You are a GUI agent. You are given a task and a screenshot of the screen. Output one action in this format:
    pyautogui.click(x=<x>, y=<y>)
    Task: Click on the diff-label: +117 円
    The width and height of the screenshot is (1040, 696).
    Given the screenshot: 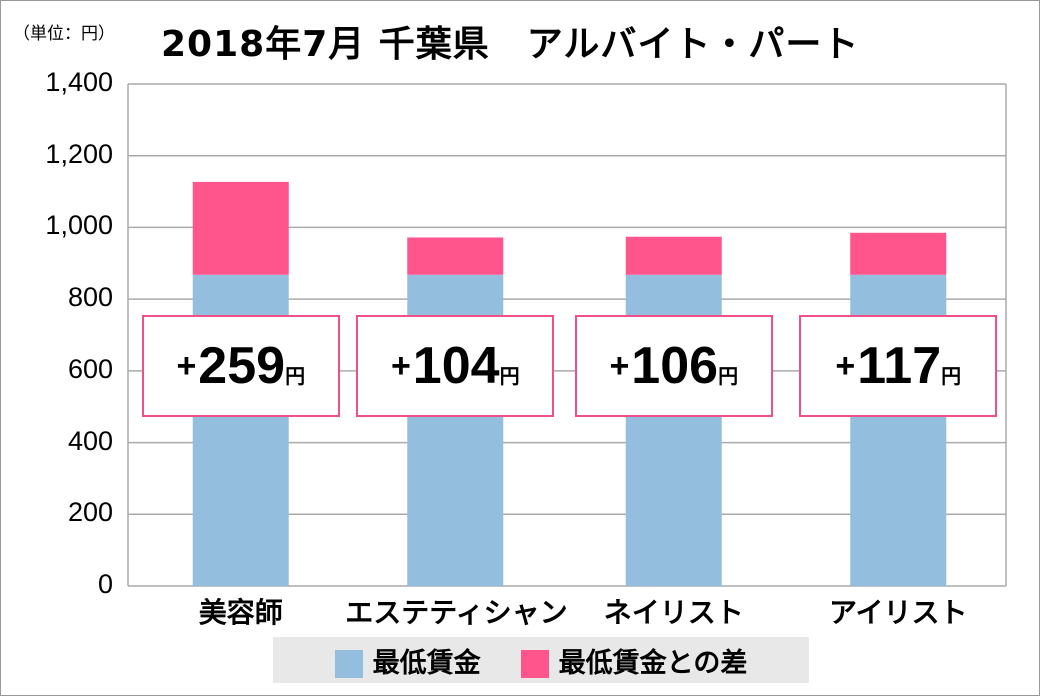 What is the action you would take?
    pyautogui.click(x=898, y=366)
    